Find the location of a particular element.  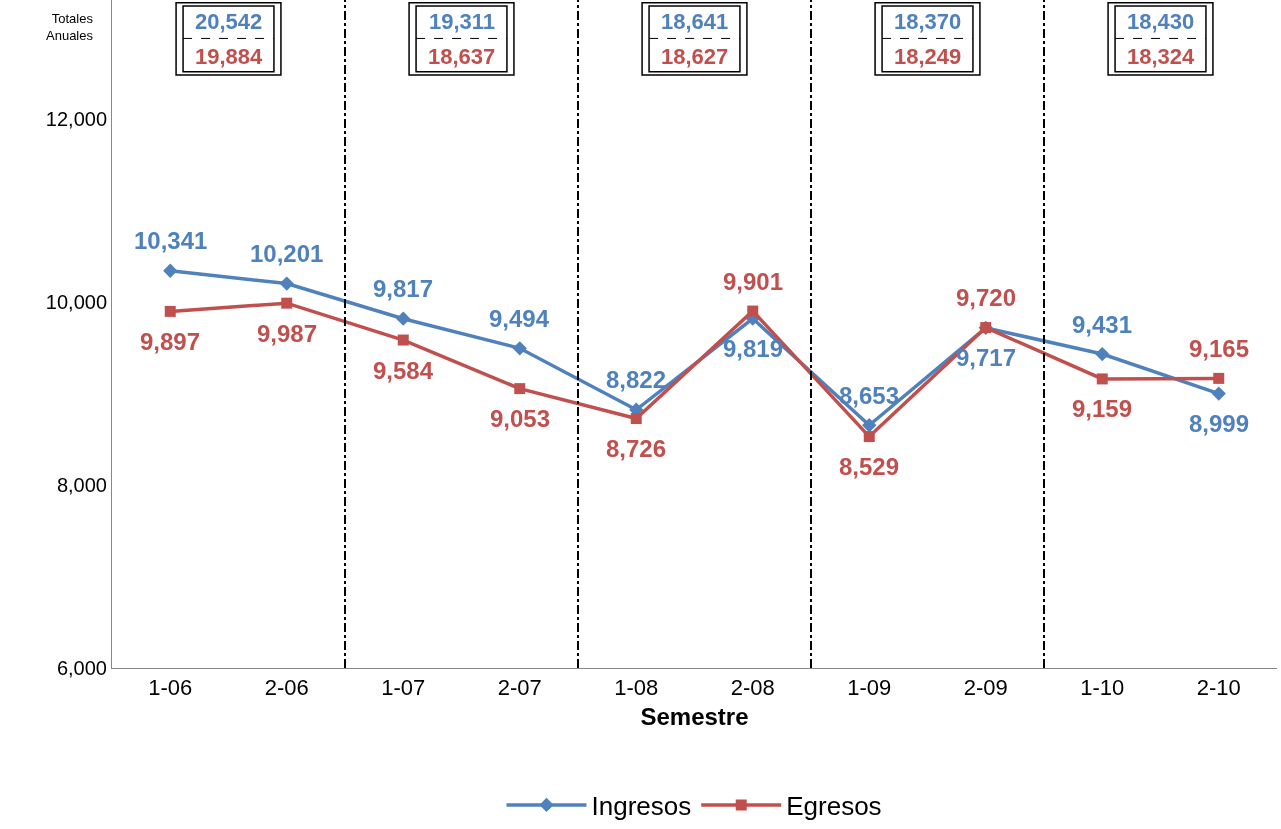

data-label: 9,897 is located at coordinates (170, 341).